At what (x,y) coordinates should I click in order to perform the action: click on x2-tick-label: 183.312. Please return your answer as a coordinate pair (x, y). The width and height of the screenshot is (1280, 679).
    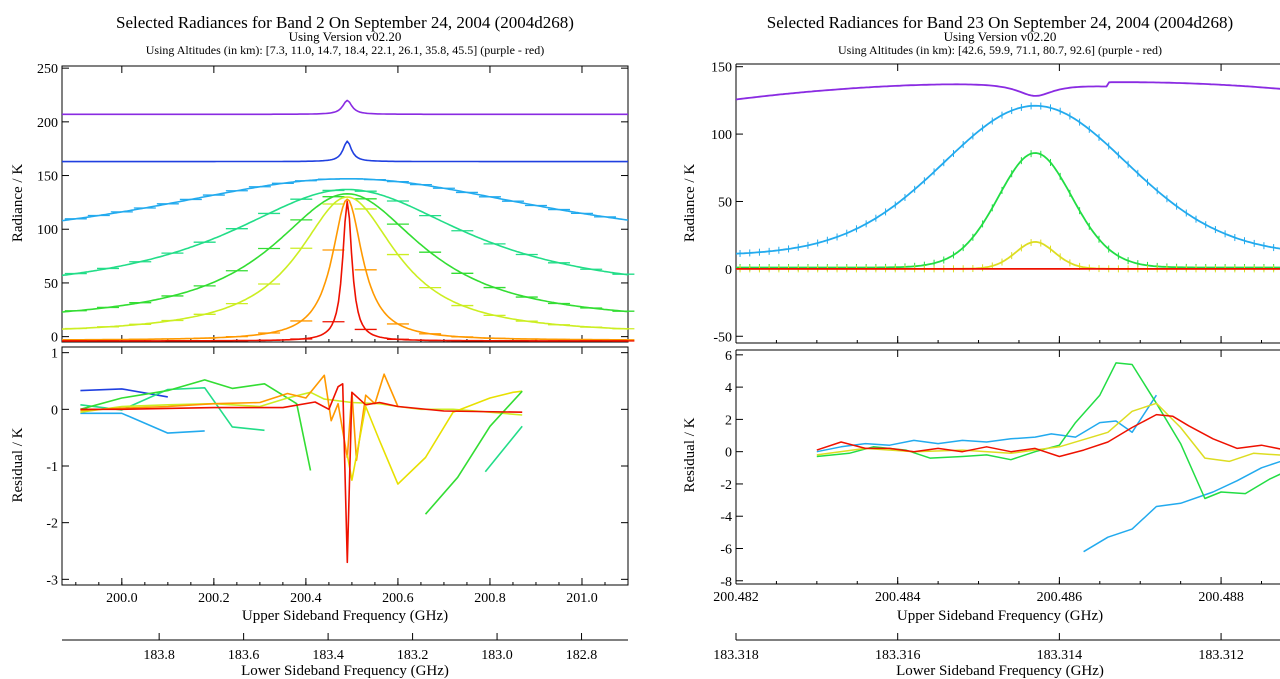
    Looking at the image, I should click on (1221, 655).